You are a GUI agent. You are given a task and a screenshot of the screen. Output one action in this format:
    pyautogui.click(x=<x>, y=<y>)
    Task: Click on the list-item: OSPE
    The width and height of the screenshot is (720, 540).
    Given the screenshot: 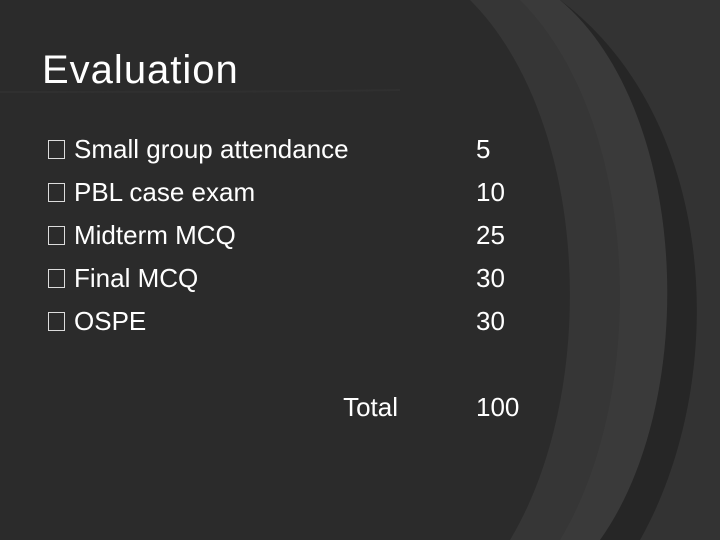 What is the action you would take?
    pyautogui.click(x=228, y=321)
    